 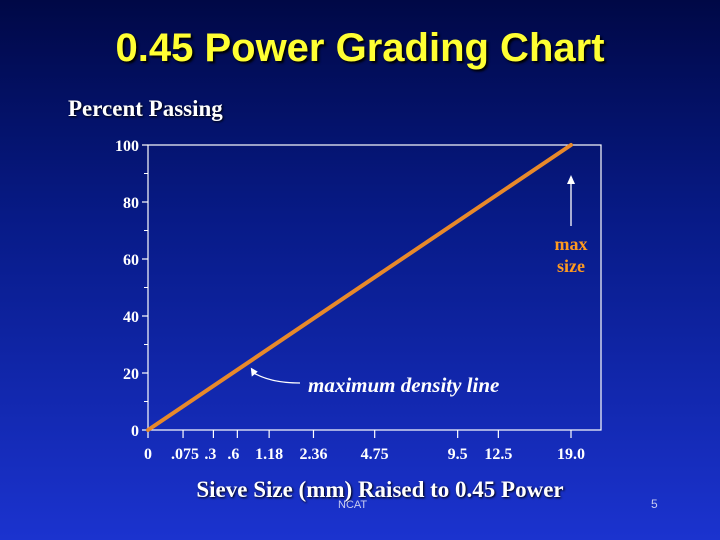 I want to click on x-tick-label: 12.5, so click(x=498, y=454).